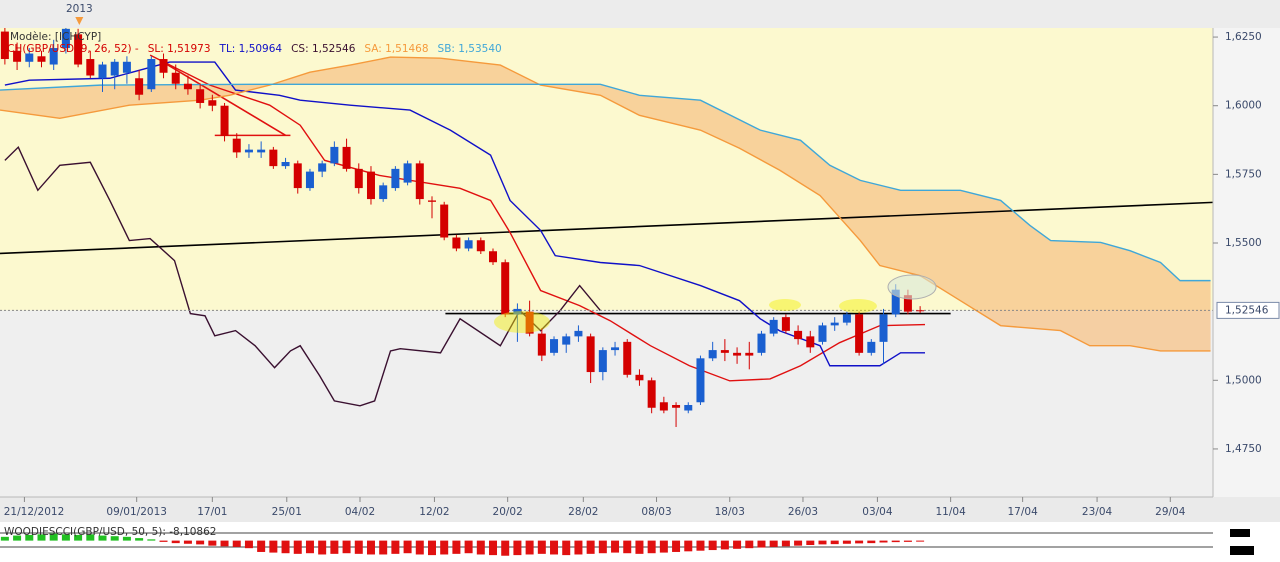  What do you see at coordinates (287, 512) in the screenshot?
I see `x-tick-label: 25/01` at bounding box center [287, 512].